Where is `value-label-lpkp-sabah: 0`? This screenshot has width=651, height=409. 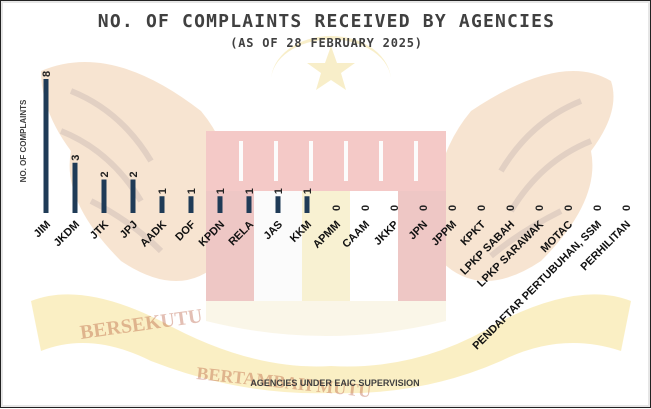
value-label-lpkp-sabah: 0 is located at coordinates (511, 208).